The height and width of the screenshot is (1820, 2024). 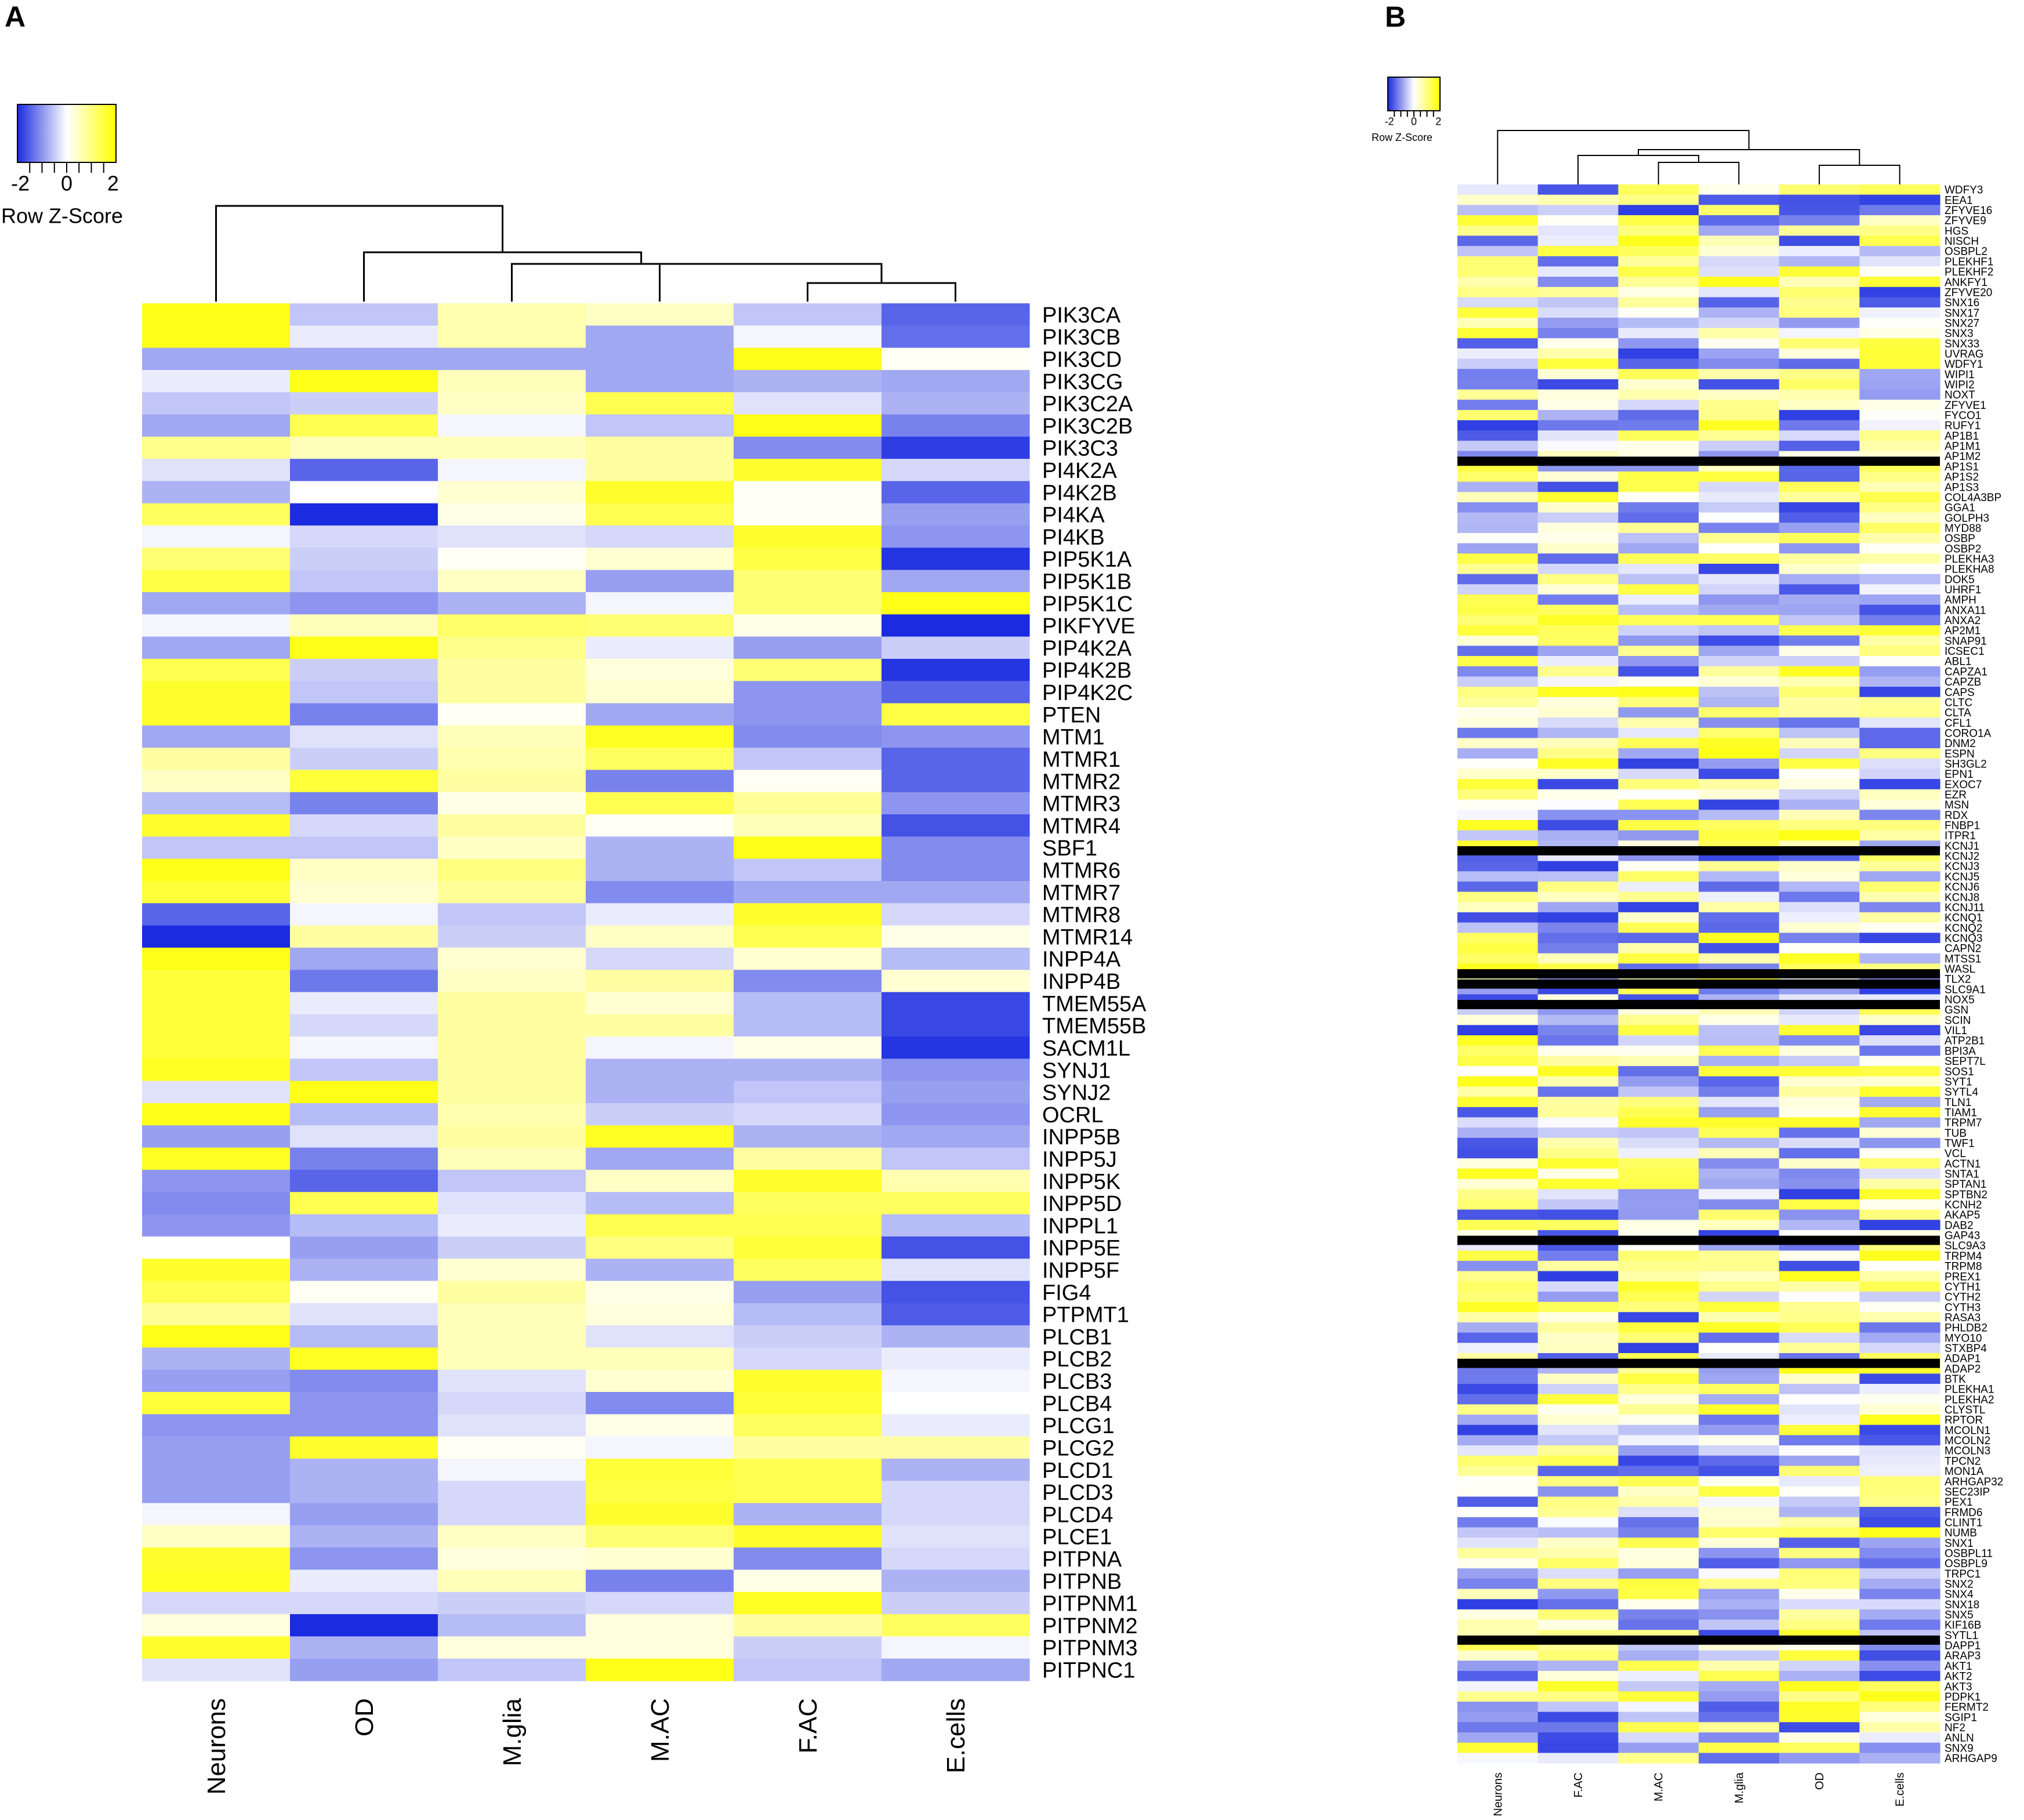 I want to click on heatmap-b-column-label: OD, so click(x=1819, y=1781).